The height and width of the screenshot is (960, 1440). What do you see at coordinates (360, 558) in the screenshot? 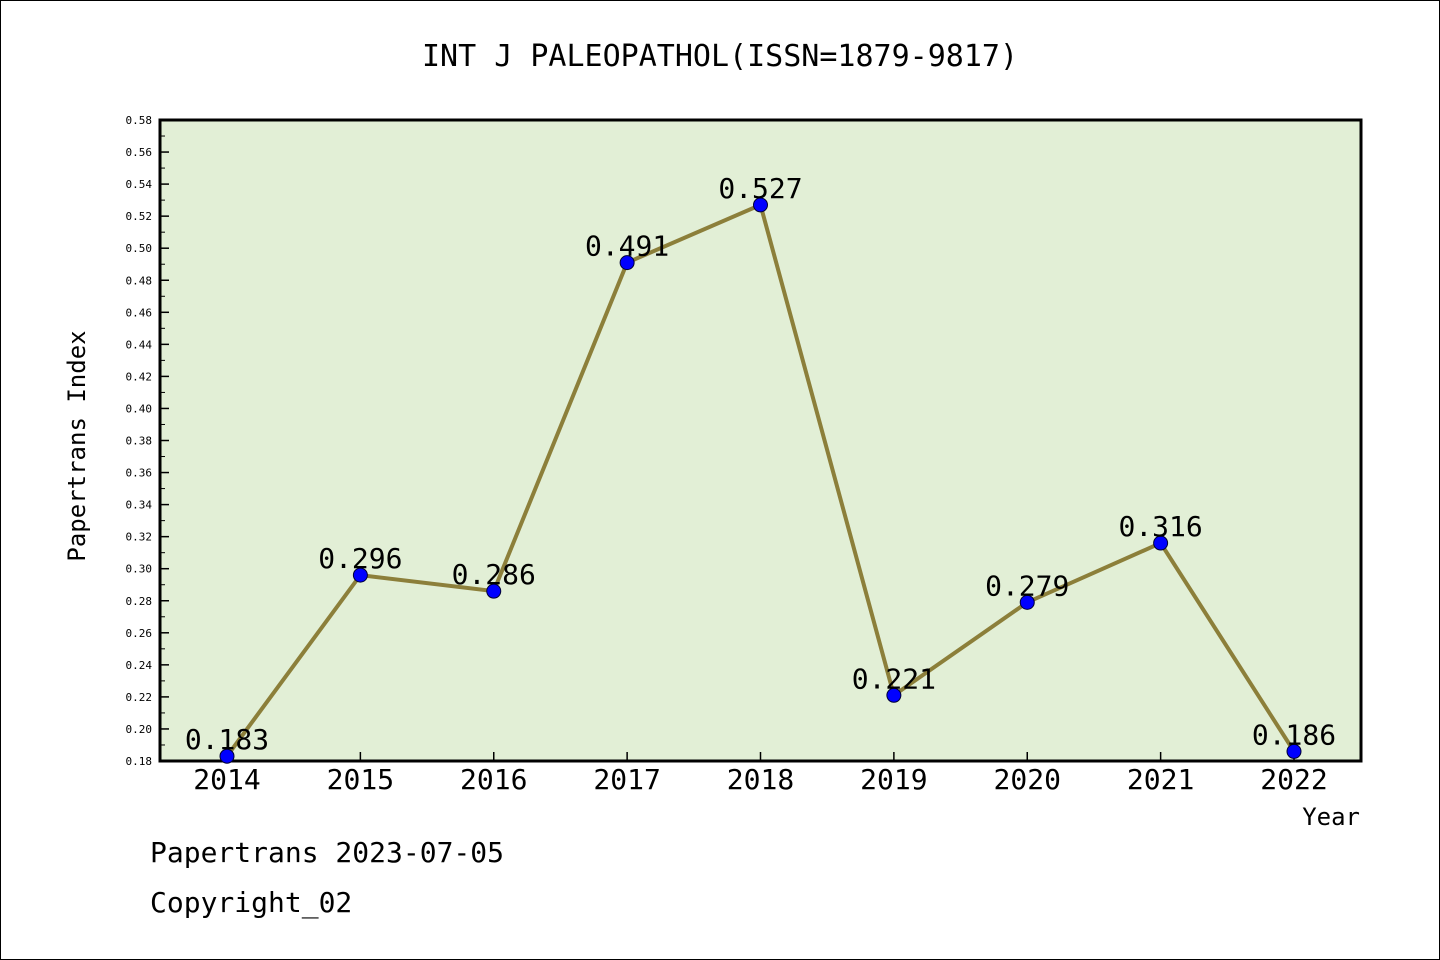
I see `data-label: 0.296` at bounding box center [360, 558].